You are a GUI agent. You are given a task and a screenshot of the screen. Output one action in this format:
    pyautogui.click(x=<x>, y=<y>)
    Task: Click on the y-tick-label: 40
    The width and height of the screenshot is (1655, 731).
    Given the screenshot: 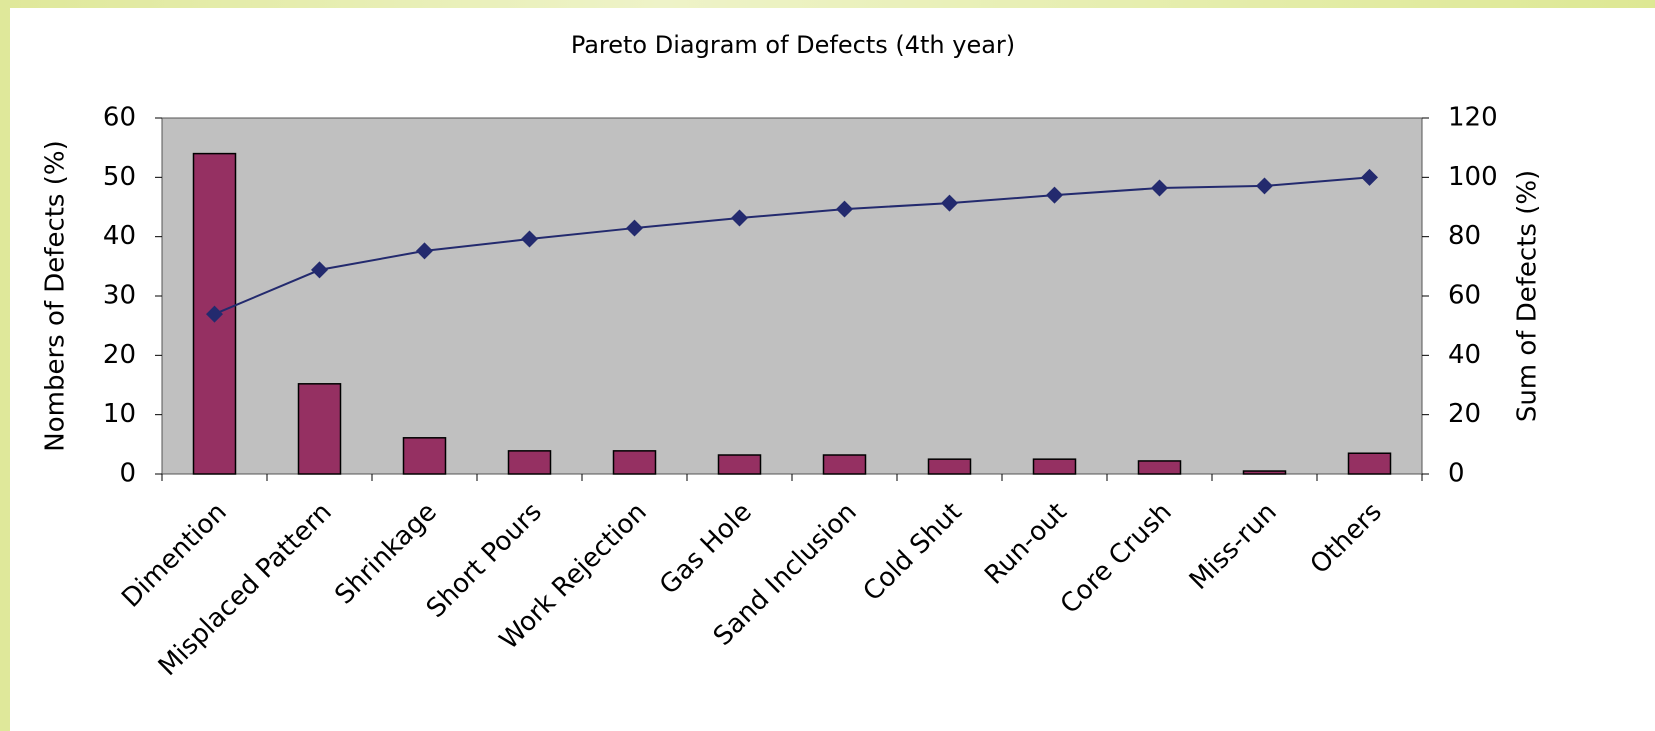 What is the action you would take?
    pyautogui.click(x=119, y=236)
    